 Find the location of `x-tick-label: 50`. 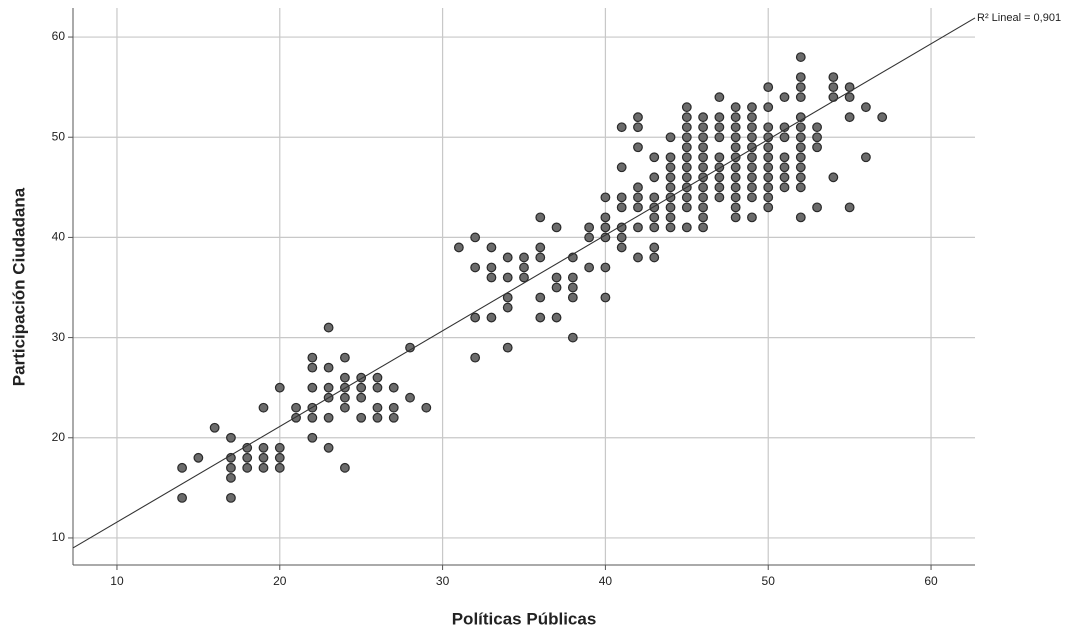

x-tick-label: 50 is located at coordinates (769, 581).